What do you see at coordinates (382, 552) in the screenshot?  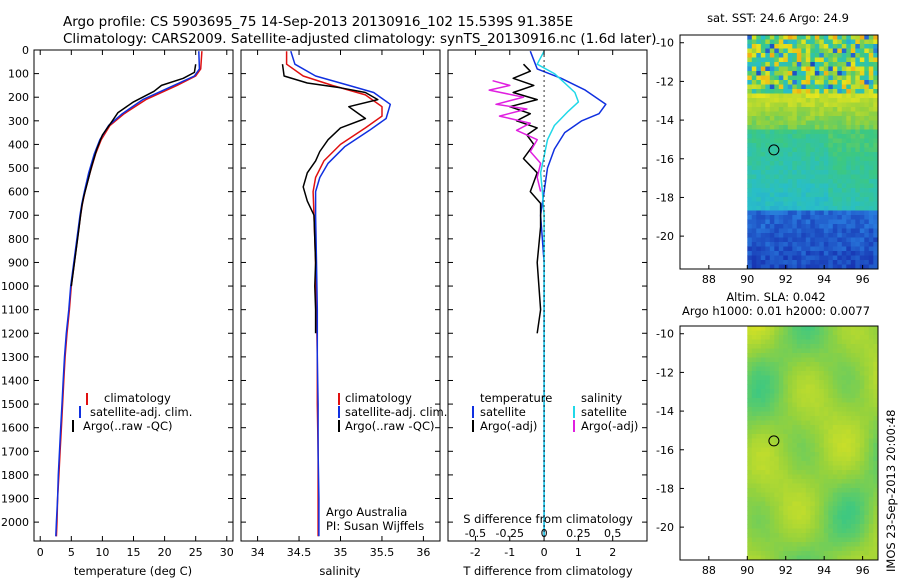 I see `x-tick-label: 35.5` at bounding box center [382, 552].